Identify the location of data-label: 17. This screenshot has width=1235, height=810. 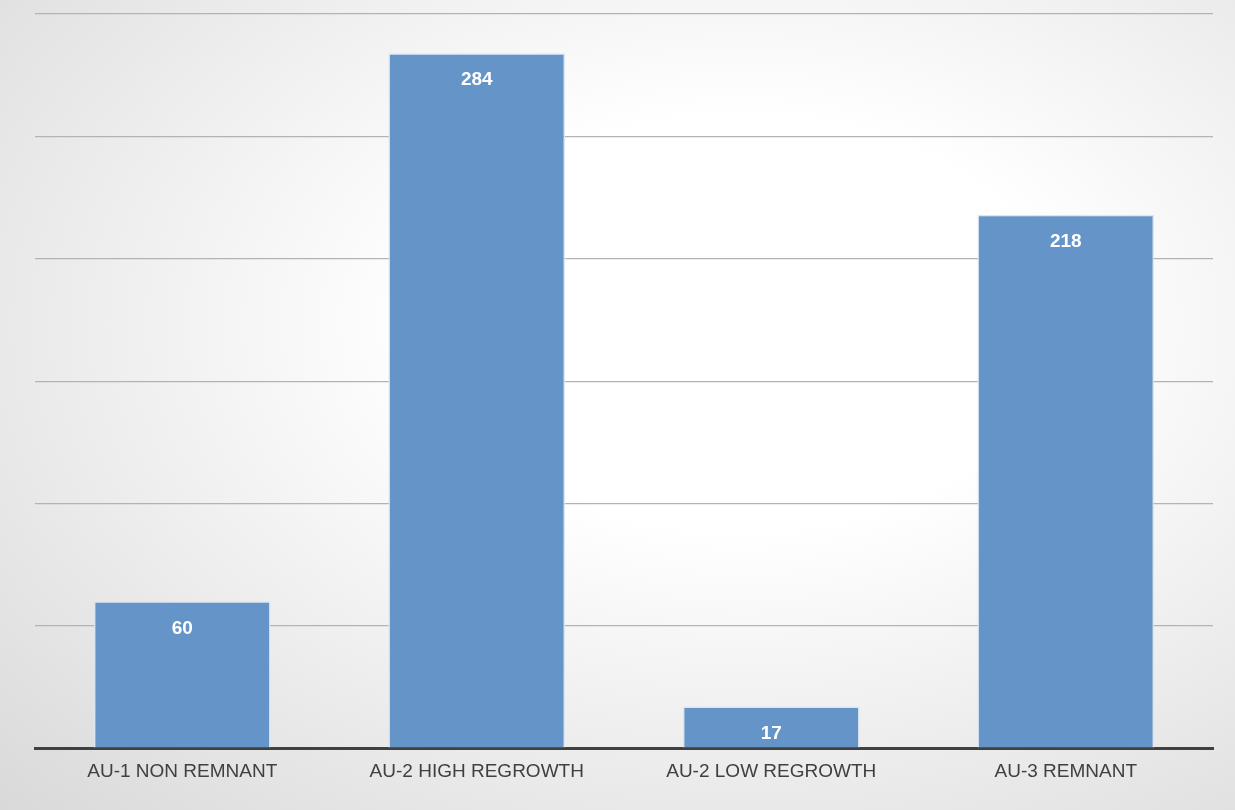
(771, 732).